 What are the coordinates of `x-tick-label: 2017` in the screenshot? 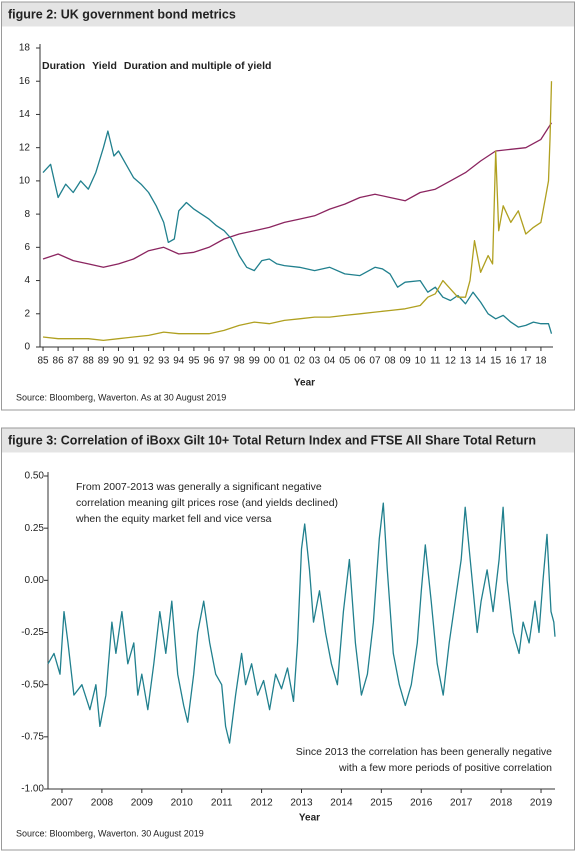 It's located at (461, 803).